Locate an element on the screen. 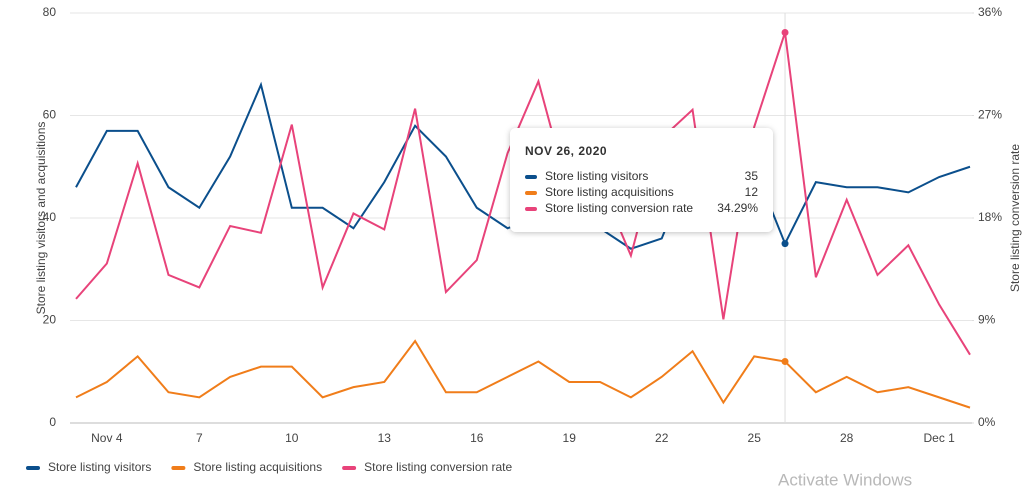 The width and height of the screenshot is (1029, 500). x-tick-label: Nov 4 is located at coordinates (107, 438).